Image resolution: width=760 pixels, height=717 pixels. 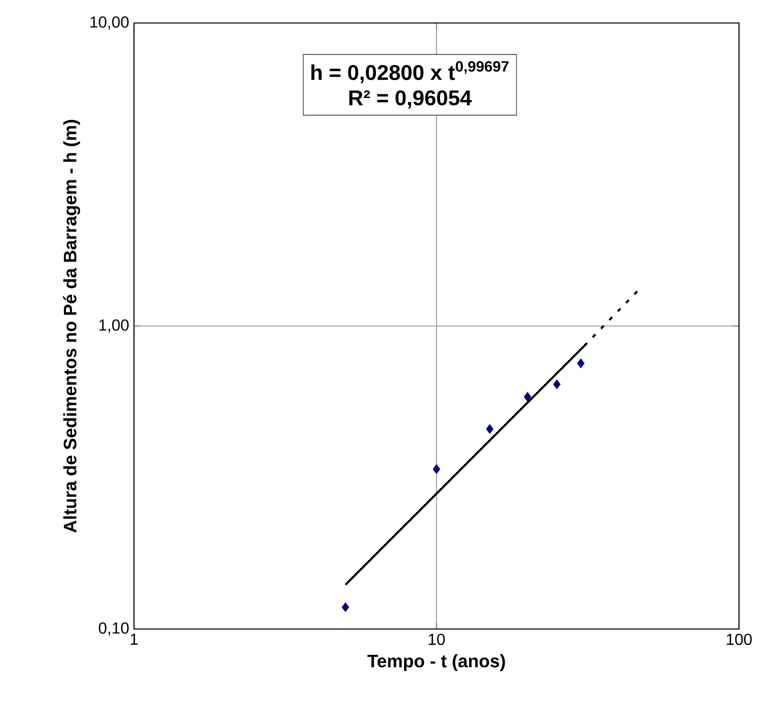 I want to click on y-tick-label: 1,00, so click(x=114, y=326).